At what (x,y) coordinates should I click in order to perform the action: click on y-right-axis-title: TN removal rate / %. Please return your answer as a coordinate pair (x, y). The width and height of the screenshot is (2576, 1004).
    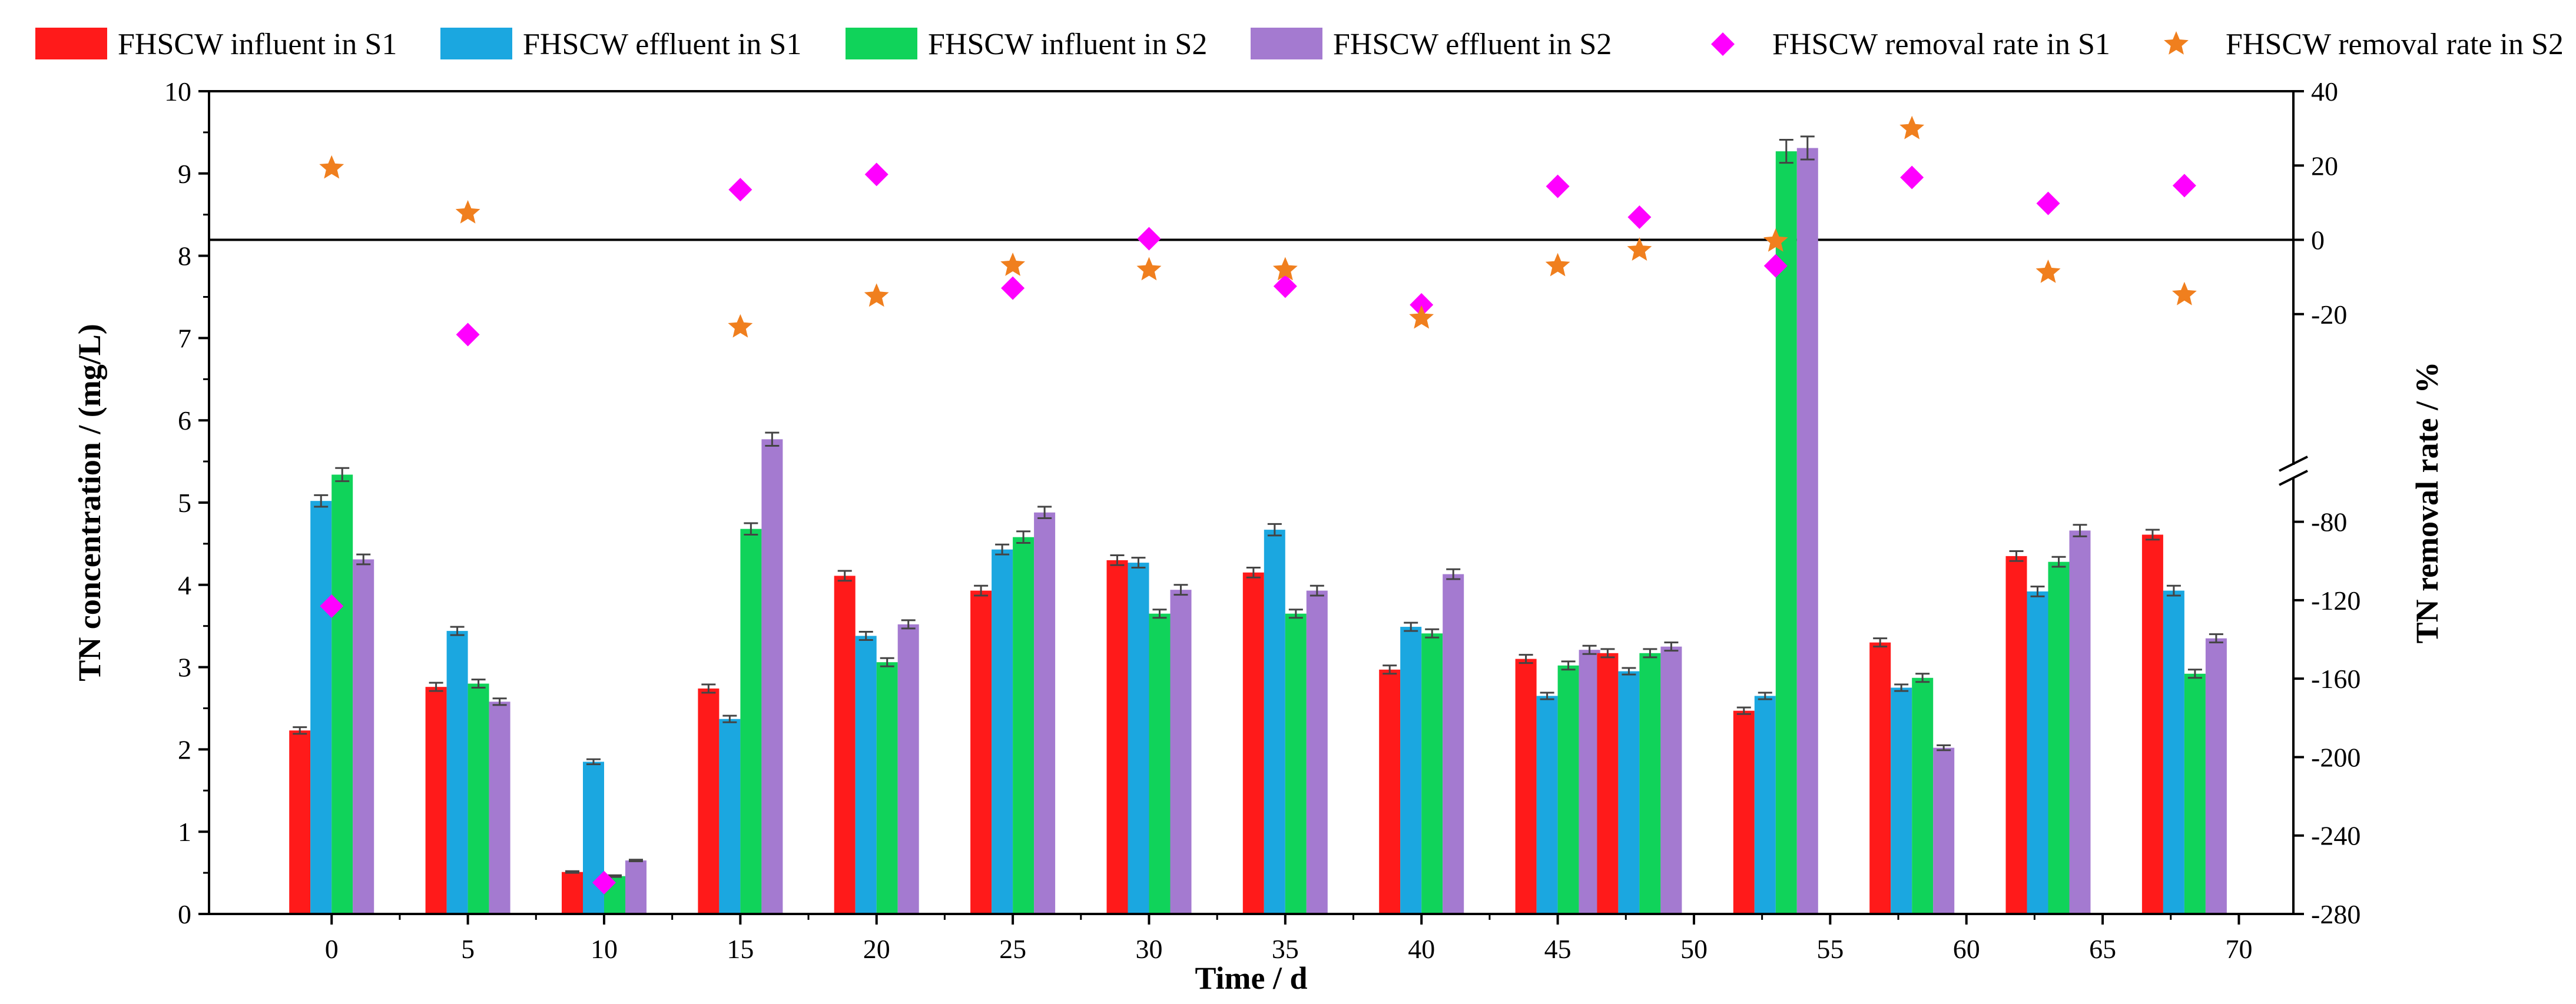
    Looking at the image, I should click on (2427, 503).